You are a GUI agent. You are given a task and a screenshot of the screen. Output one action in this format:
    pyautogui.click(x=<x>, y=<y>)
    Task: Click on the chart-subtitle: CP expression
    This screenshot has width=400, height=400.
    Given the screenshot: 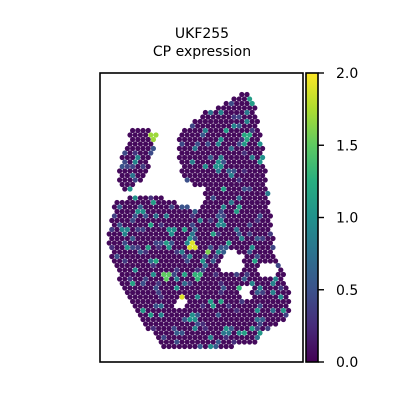 What is the action you would take?
    pyautogui.click(x=202, y=52)
    